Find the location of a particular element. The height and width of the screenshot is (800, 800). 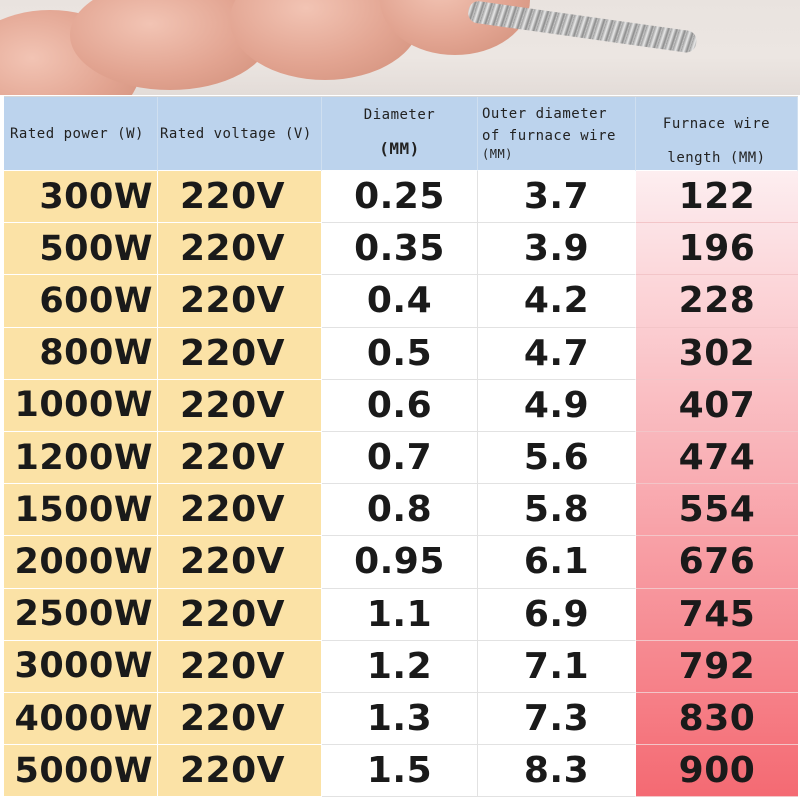

table-row: 800W 220V 0.5 4.7 302 is located at coordinates (401, 353).